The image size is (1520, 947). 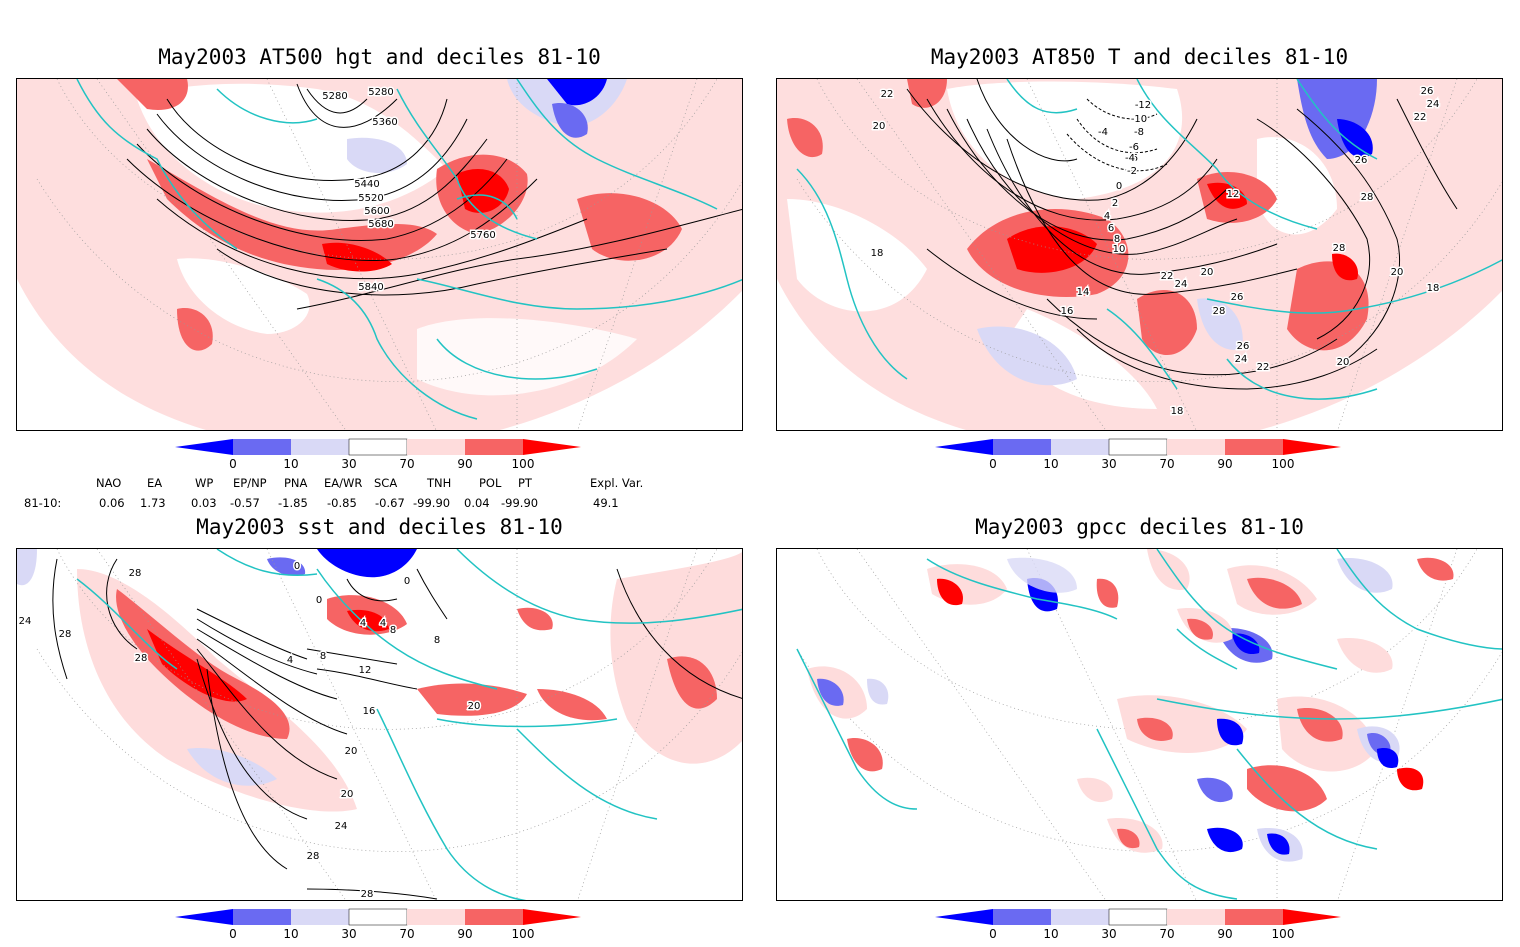 What do you see at coordinates (1027, 356) in the screenshot?
I see `shade-blue-africa` at bounding box center [1027, 356].